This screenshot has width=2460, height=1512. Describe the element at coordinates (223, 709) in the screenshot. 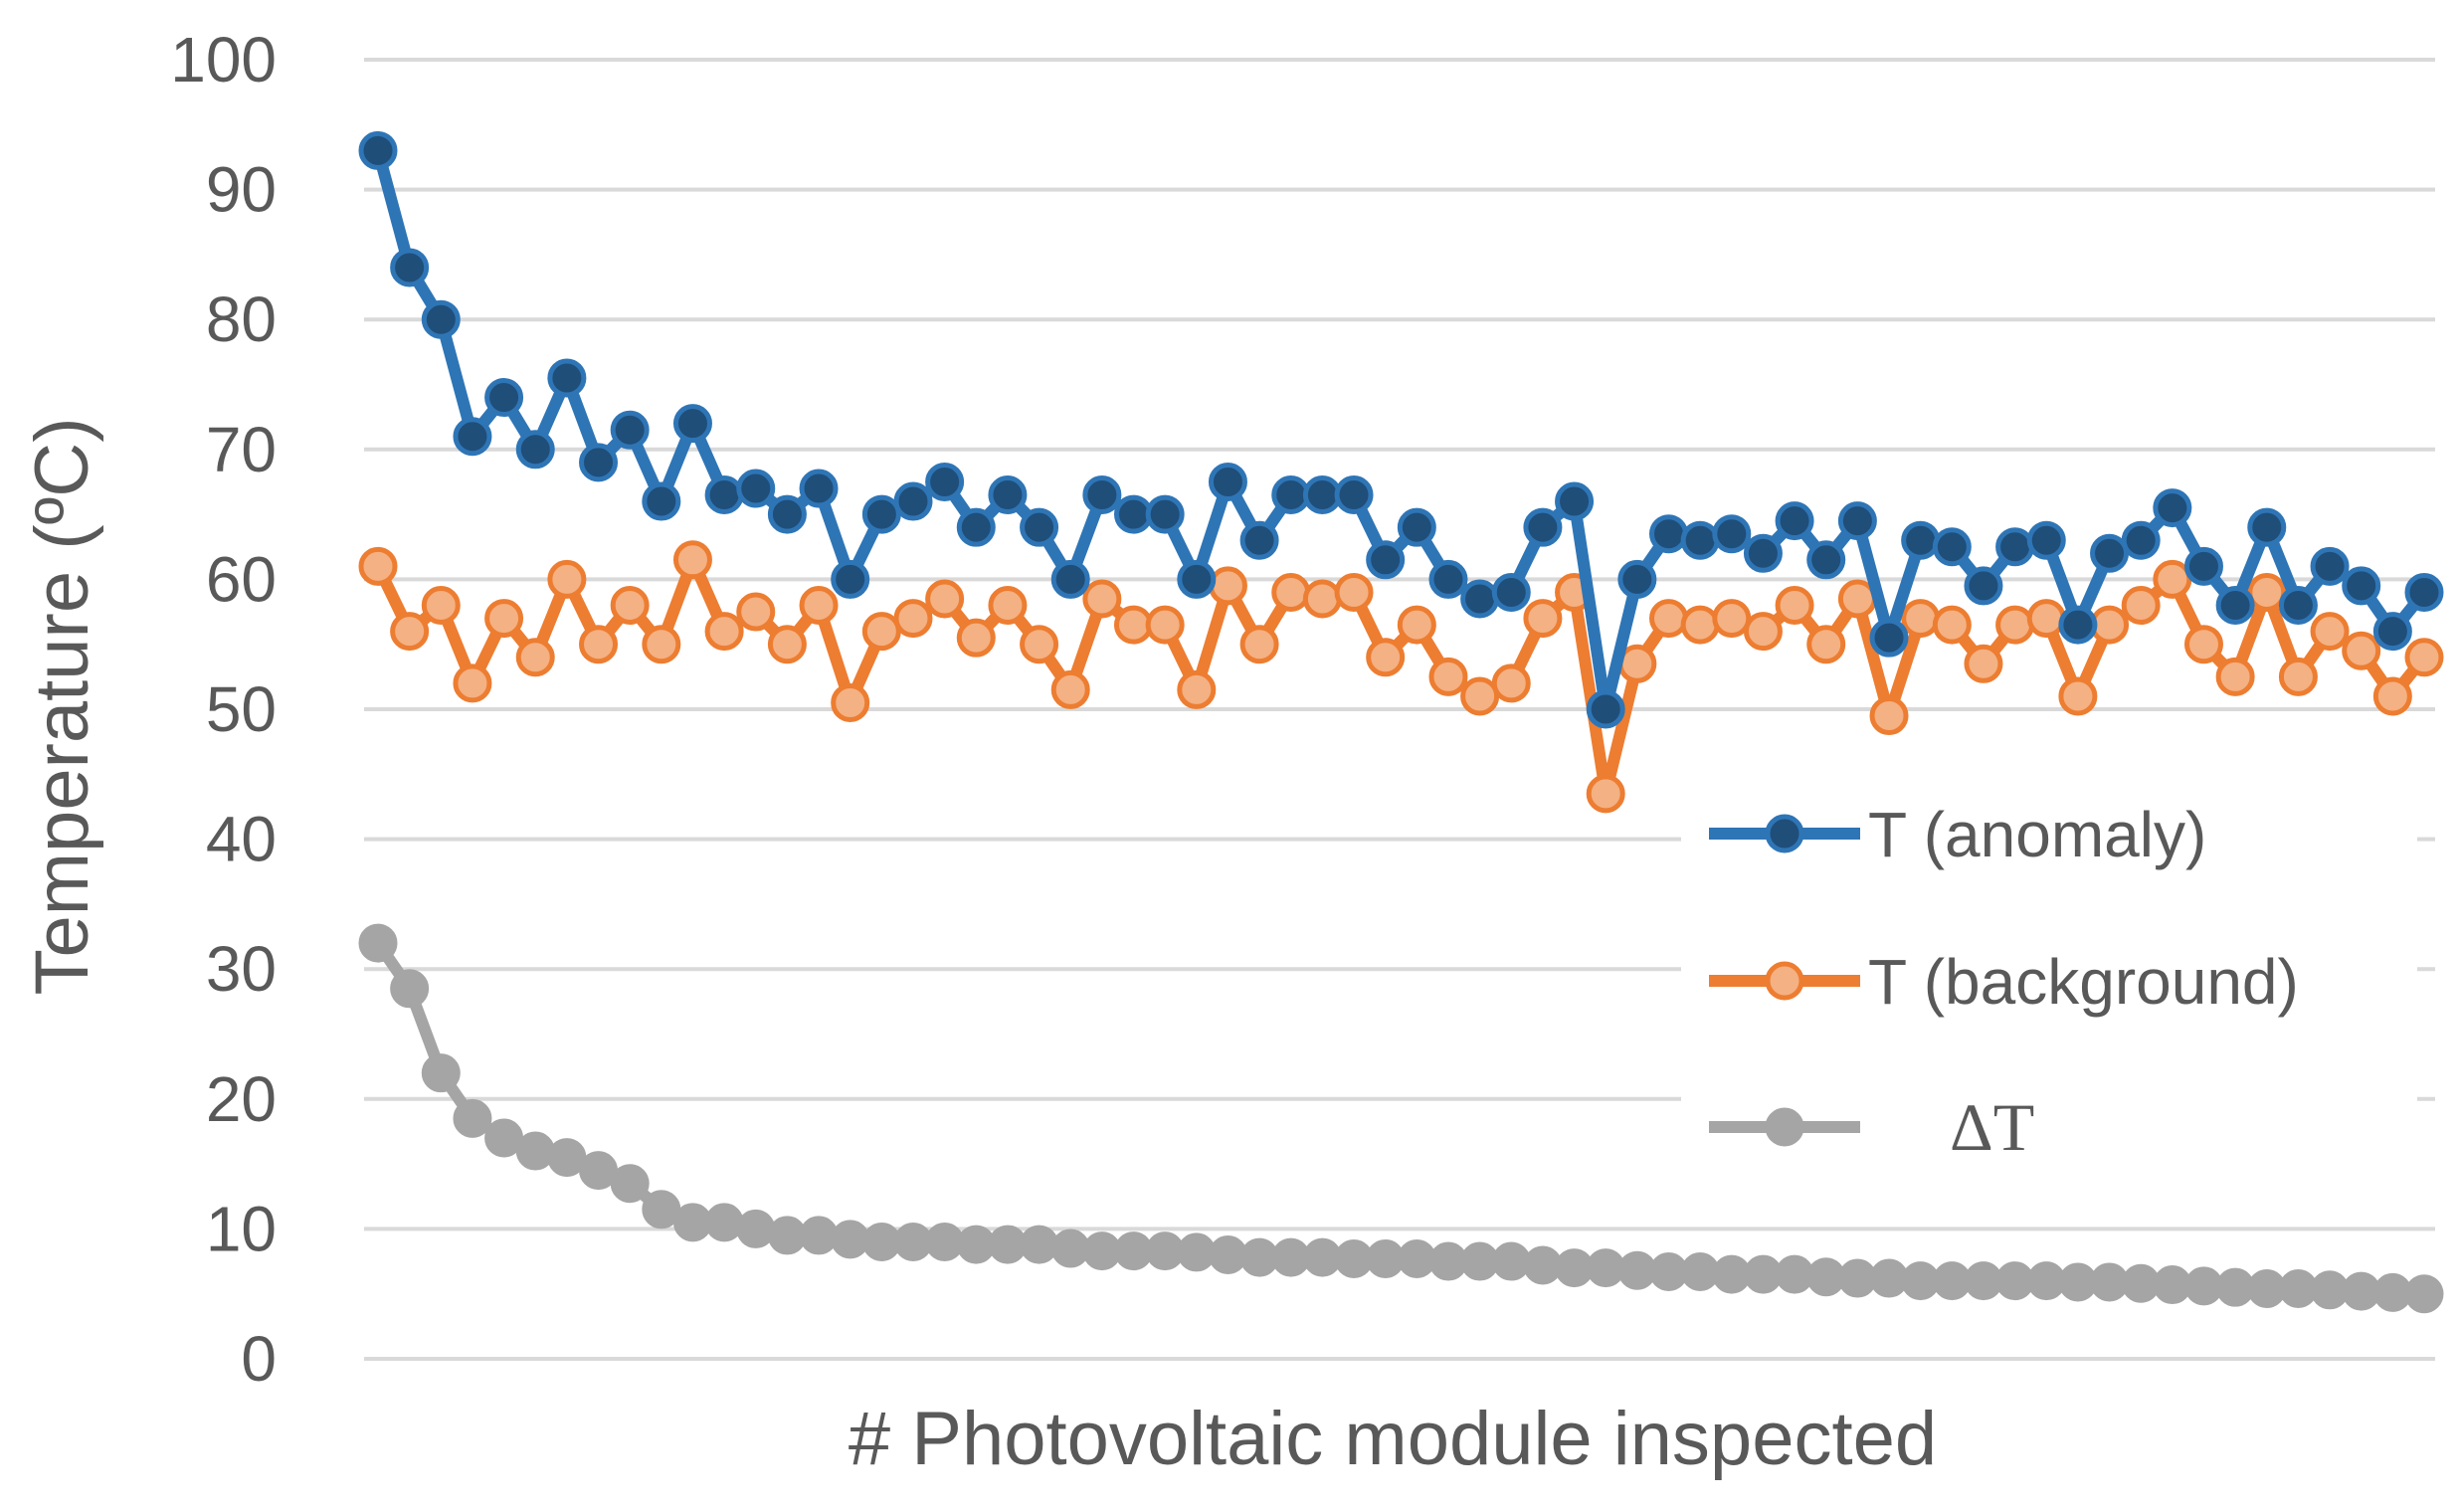

I see `y-axis-tick-labels: 0 10 20 30 40 50 60 70 80 90 100` at that location.